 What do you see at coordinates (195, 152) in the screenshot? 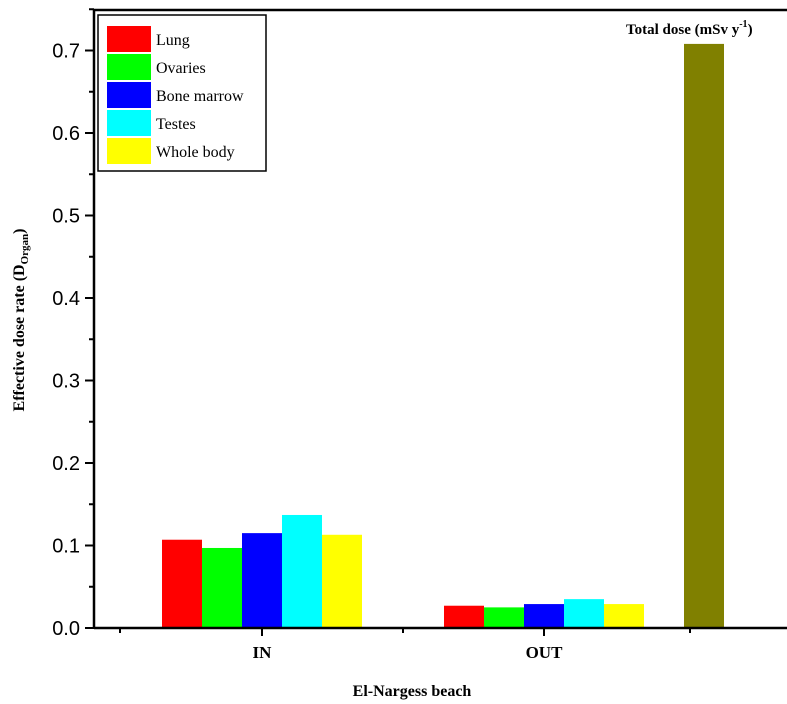
I see `legend-label-whole-body: Whole body` at bounding box center [195, 152].